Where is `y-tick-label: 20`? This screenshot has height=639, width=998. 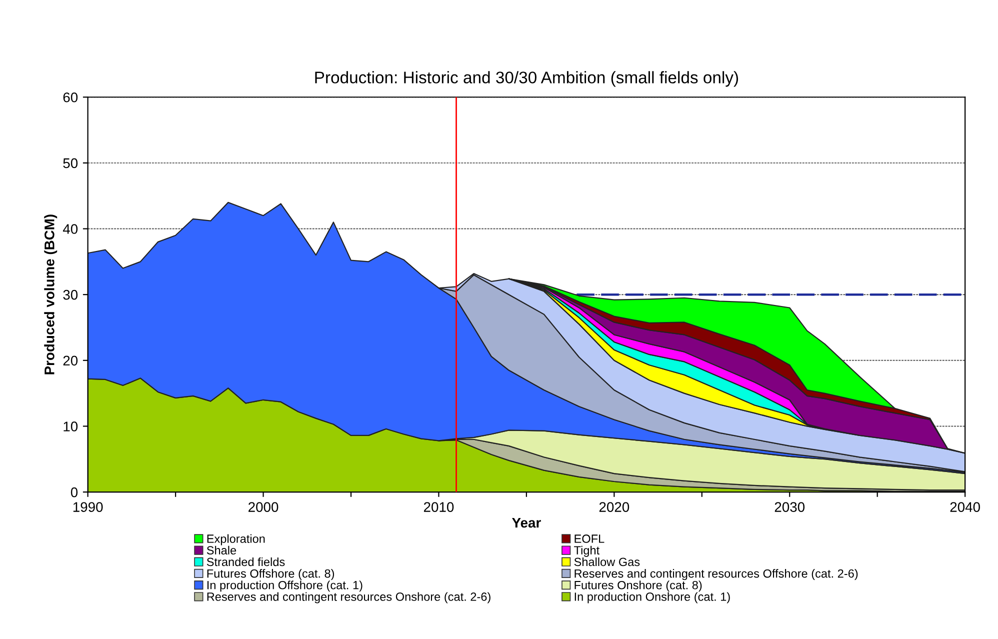 y-tick-label: 20 is located at coordinates (70, 361).